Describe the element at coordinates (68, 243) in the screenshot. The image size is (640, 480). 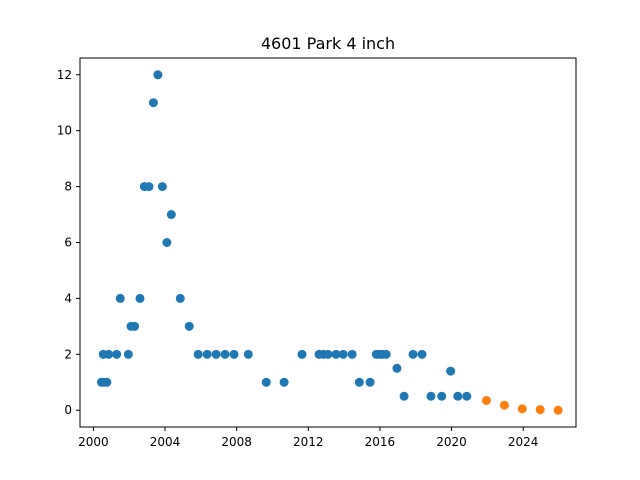
I see `y-tick-label: 6` at that location.